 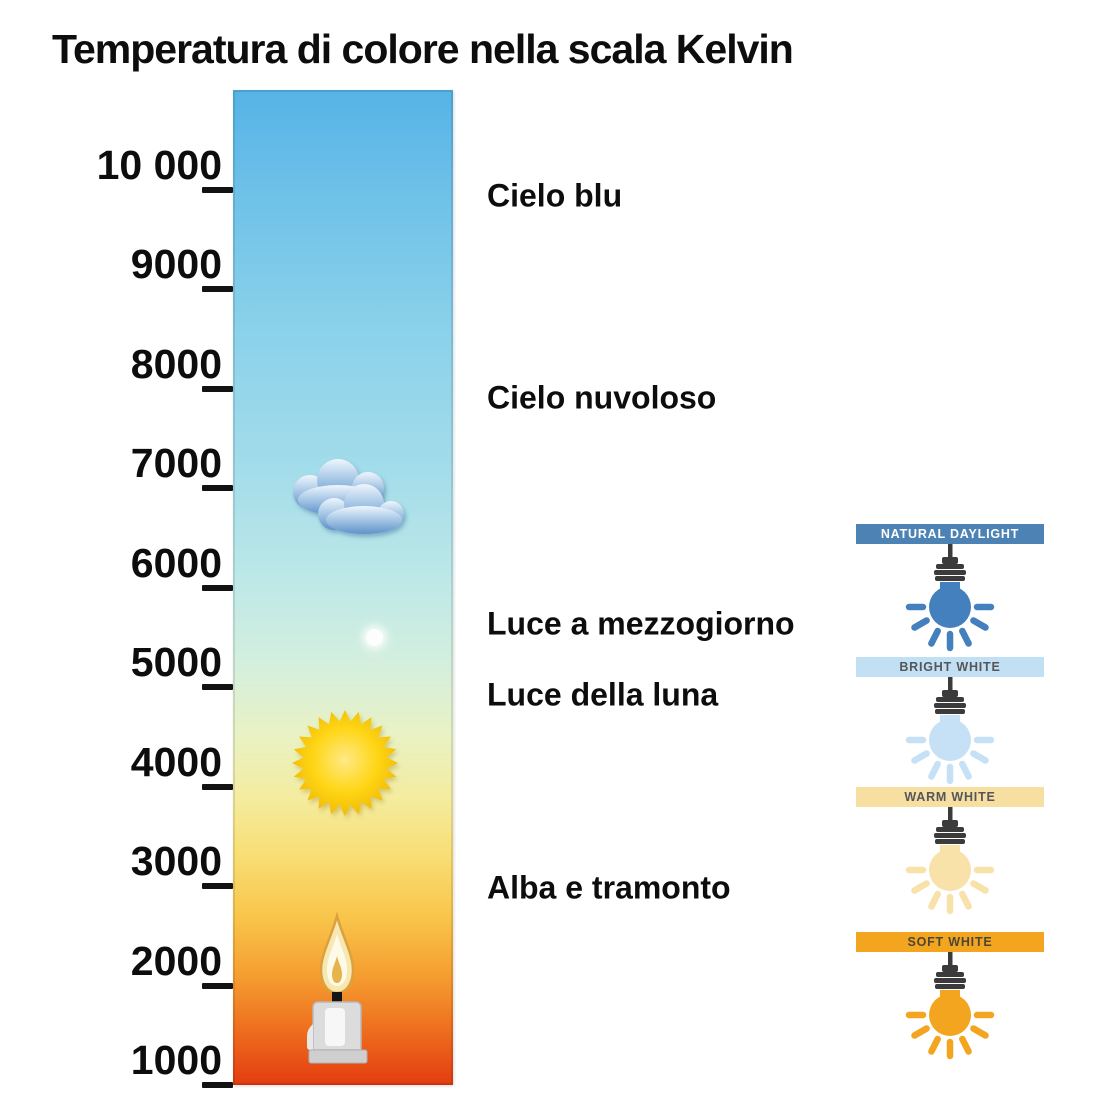 I want to click on legend-color-bar: WARM WHITE, so click(x=950, y=797).